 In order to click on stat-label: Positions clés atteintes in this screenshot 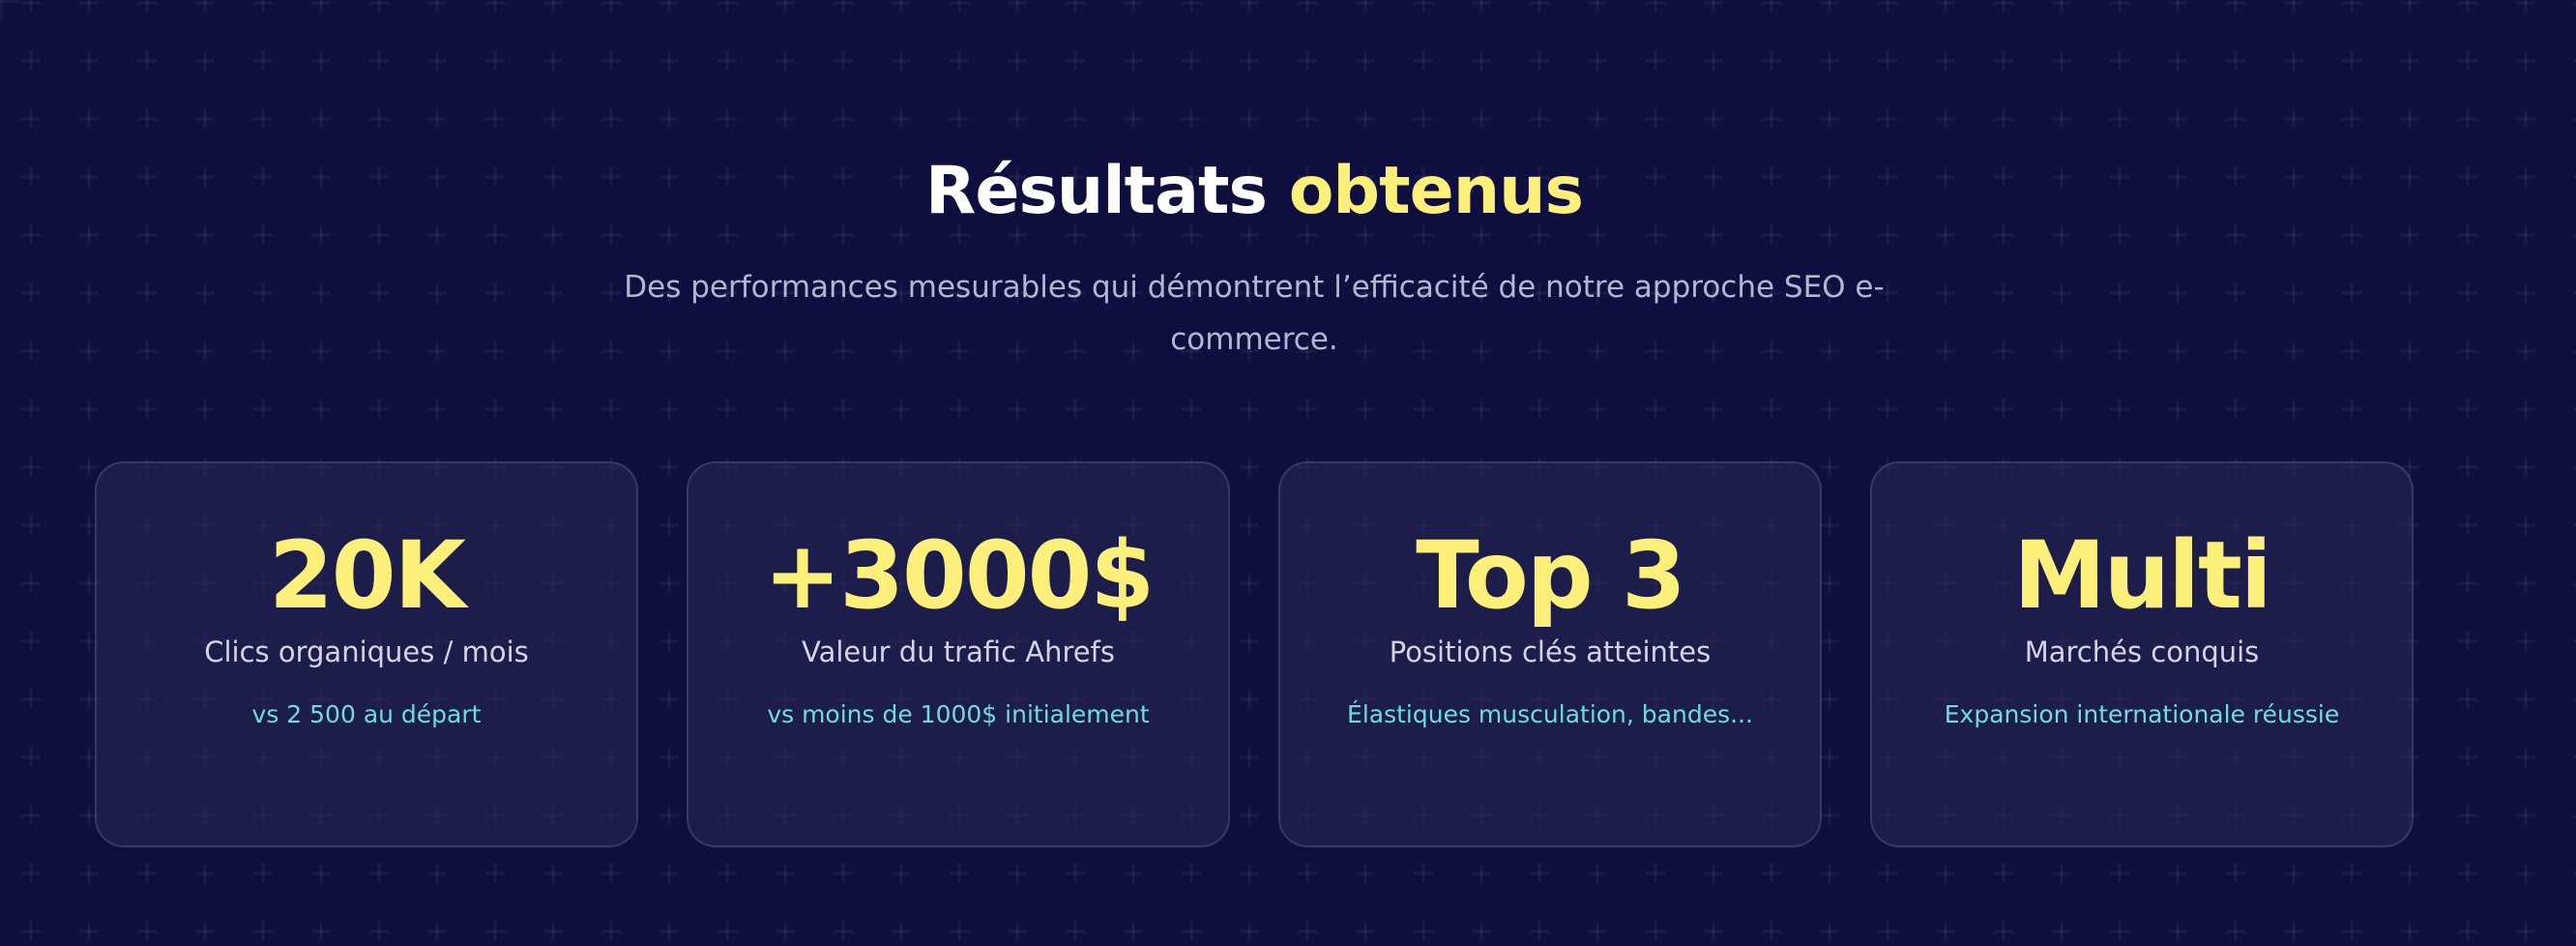, I will do `click(1550, 652)`.